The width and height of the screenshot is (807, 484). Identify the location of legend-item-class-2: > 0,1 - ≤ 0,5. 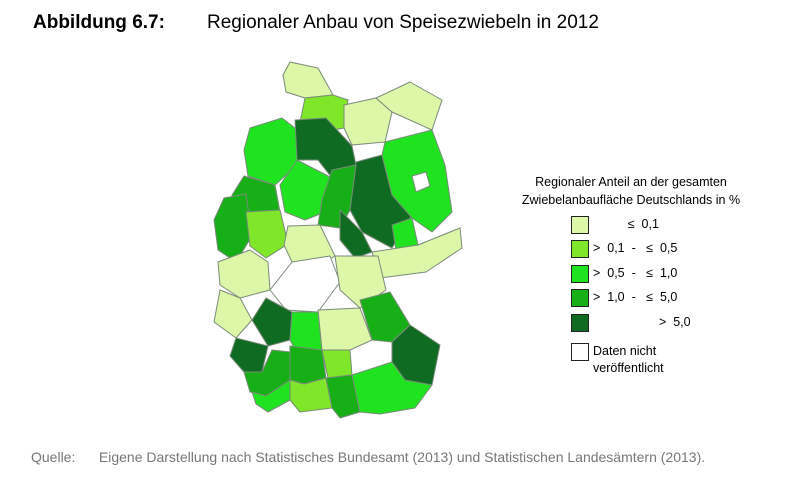
(671, 249).